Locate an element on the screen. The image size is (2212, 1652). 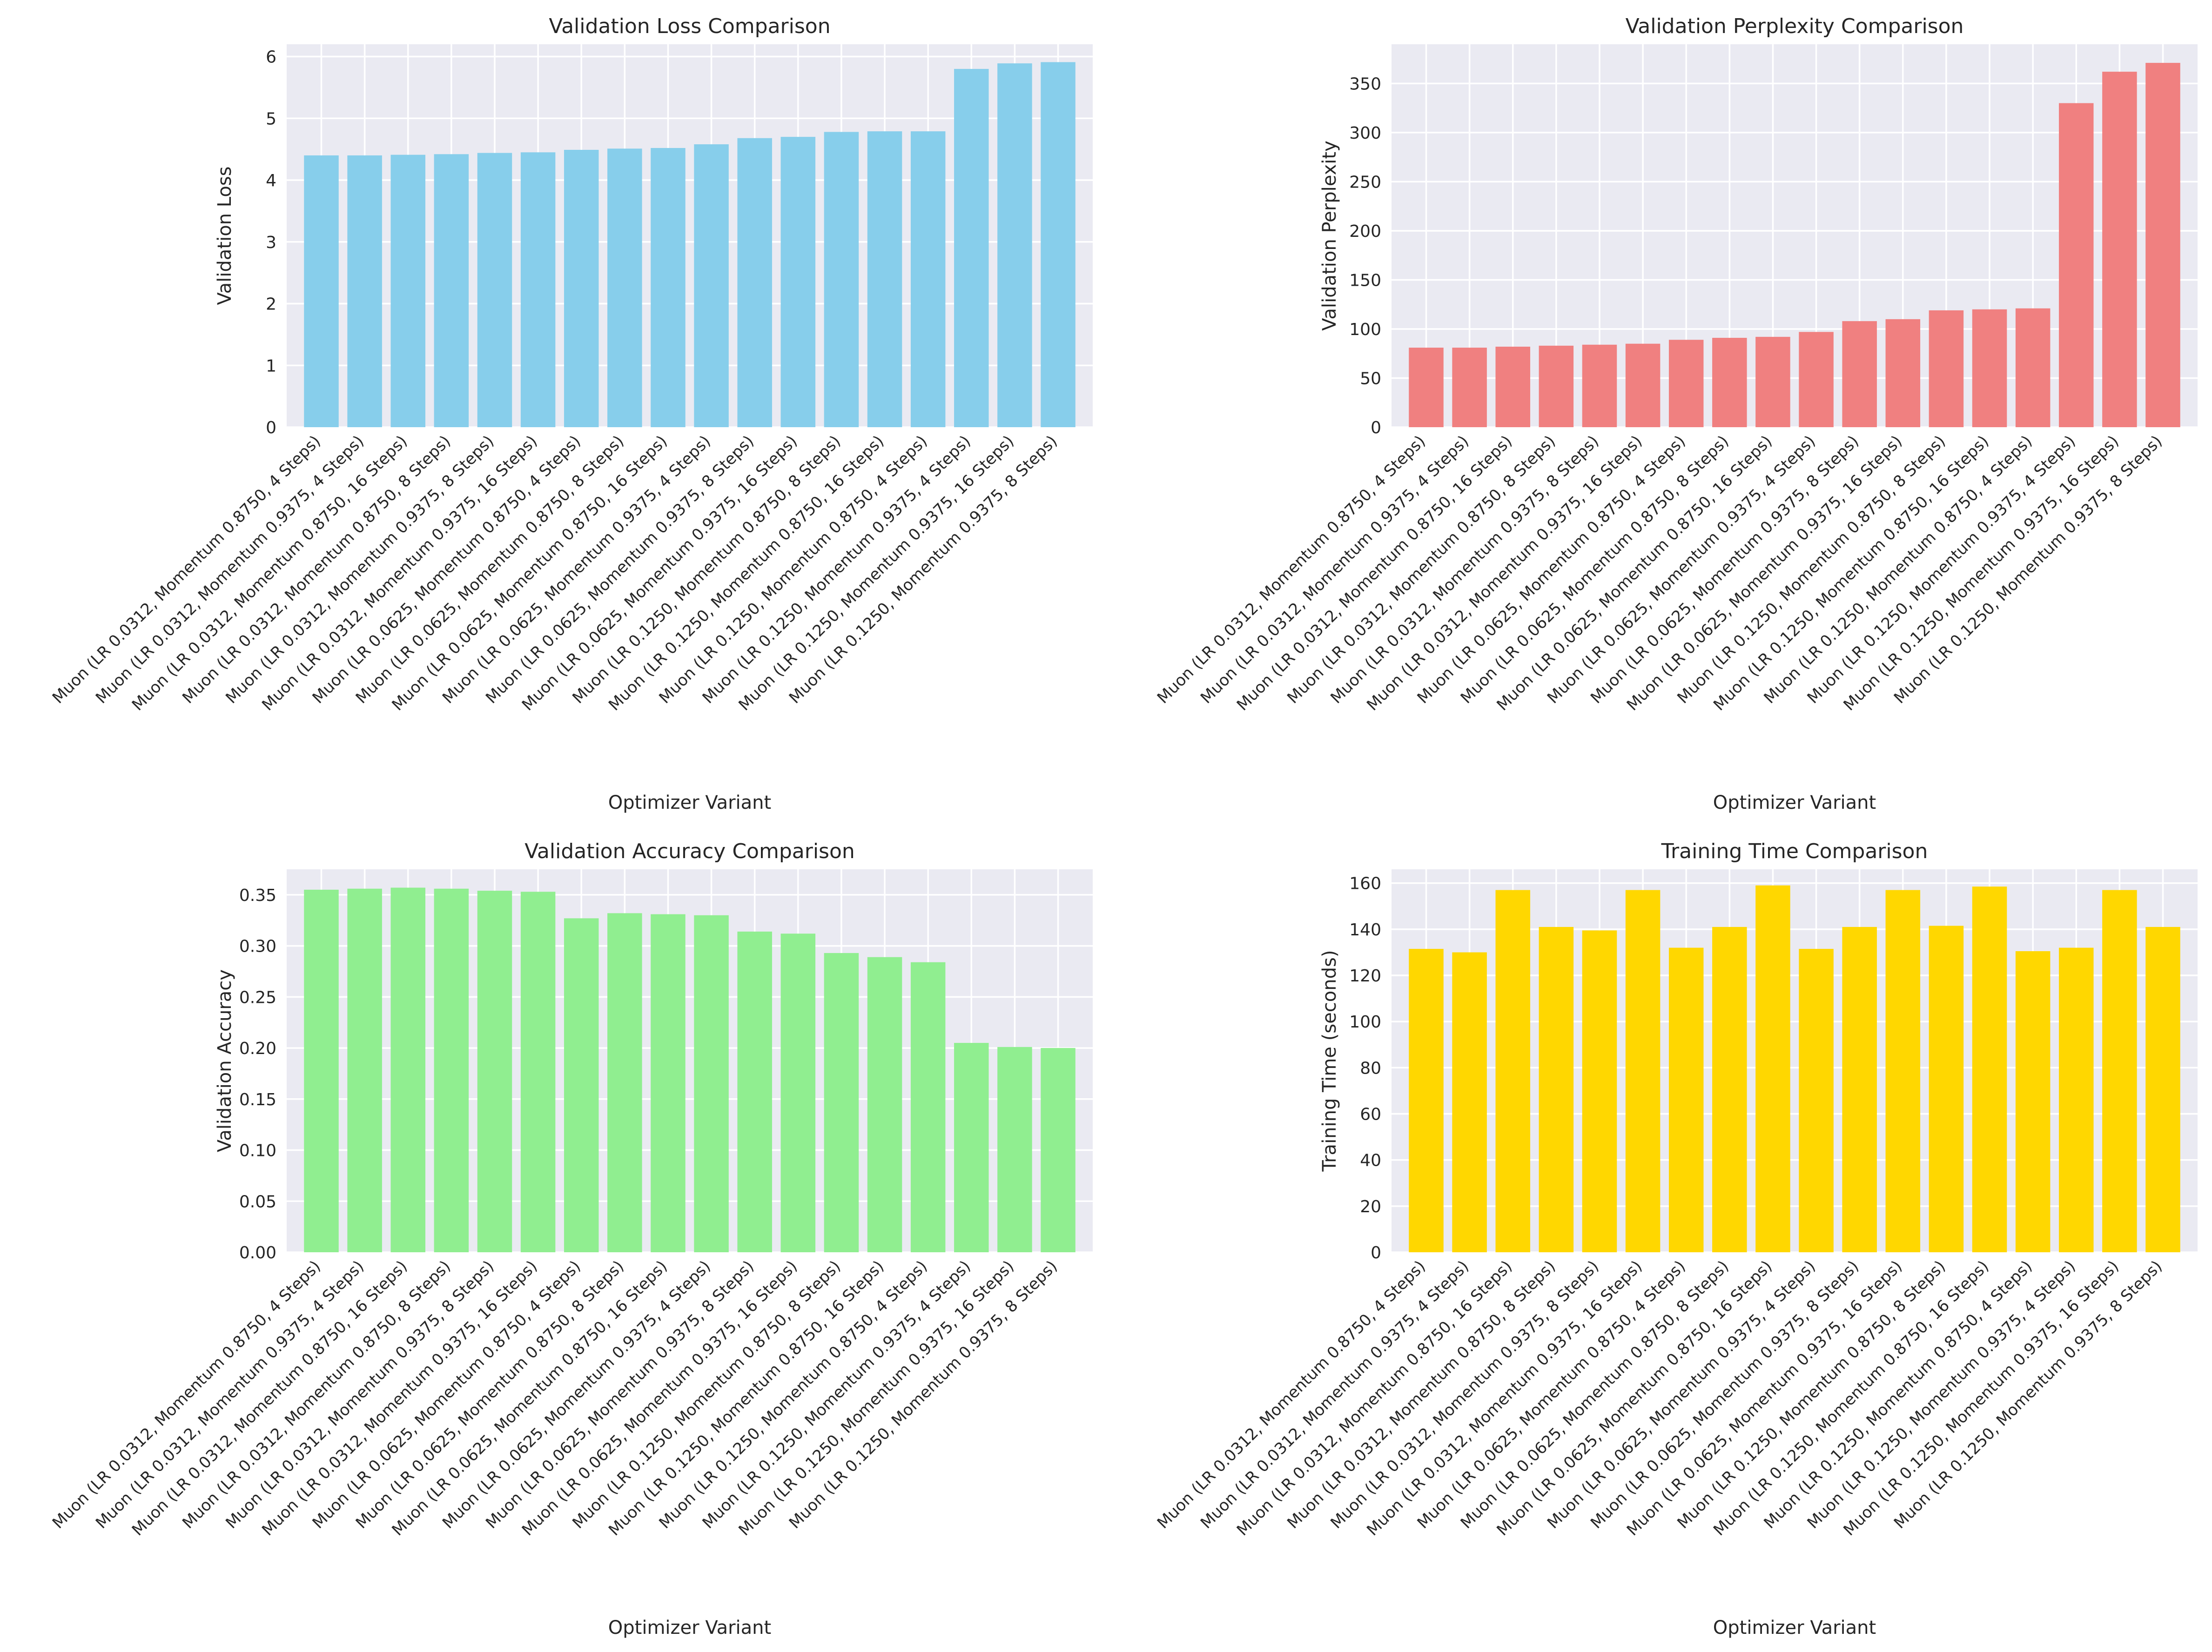
y-tick-label: 1 is located at coordinates (271, 366).